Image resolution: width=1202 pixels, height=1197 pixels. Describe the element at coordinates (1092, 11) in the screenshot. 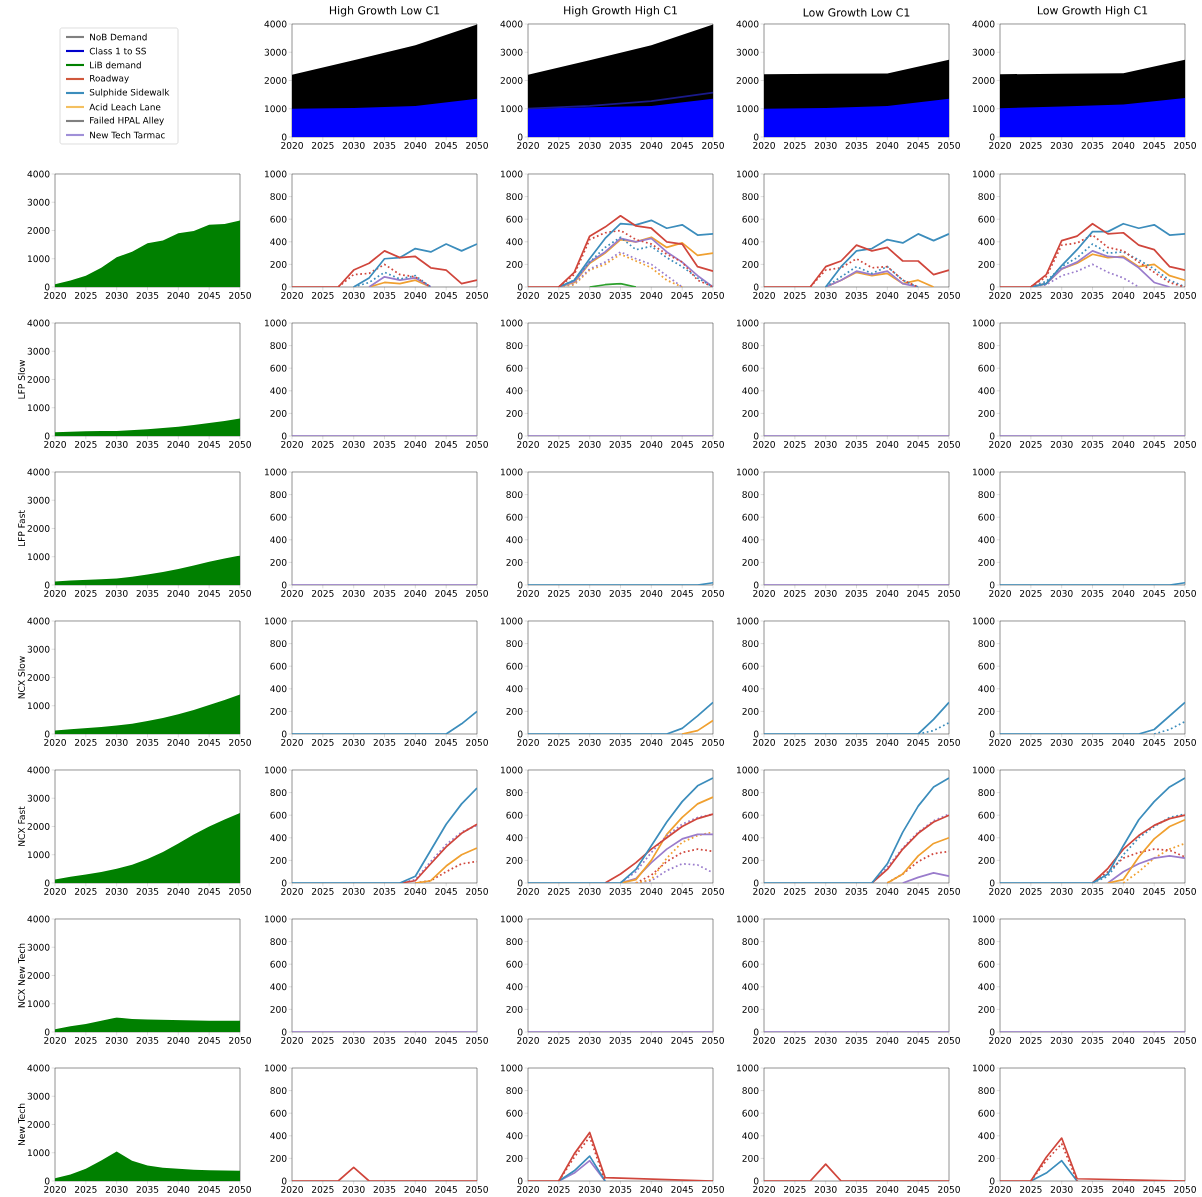

I see `chart-title: Low Growth High C1` at that location.